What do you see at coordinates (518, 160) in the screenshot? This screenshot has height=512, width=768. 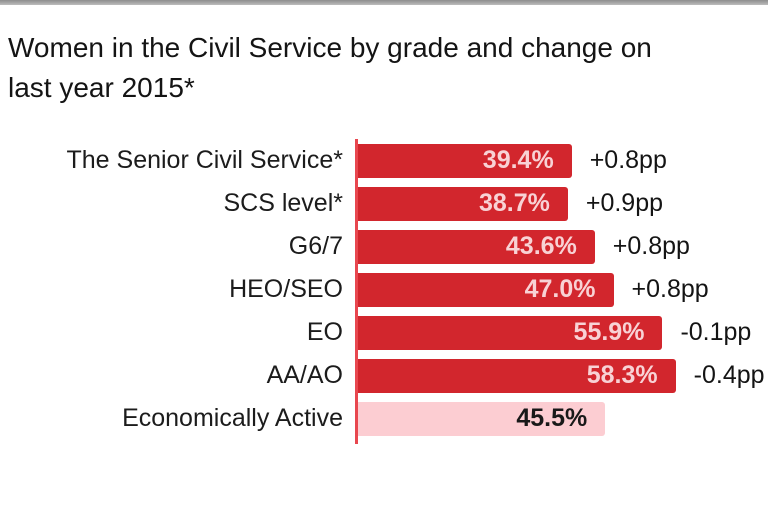 I see `bar-value-label: 39.4%` at bounding box center [518, 160].